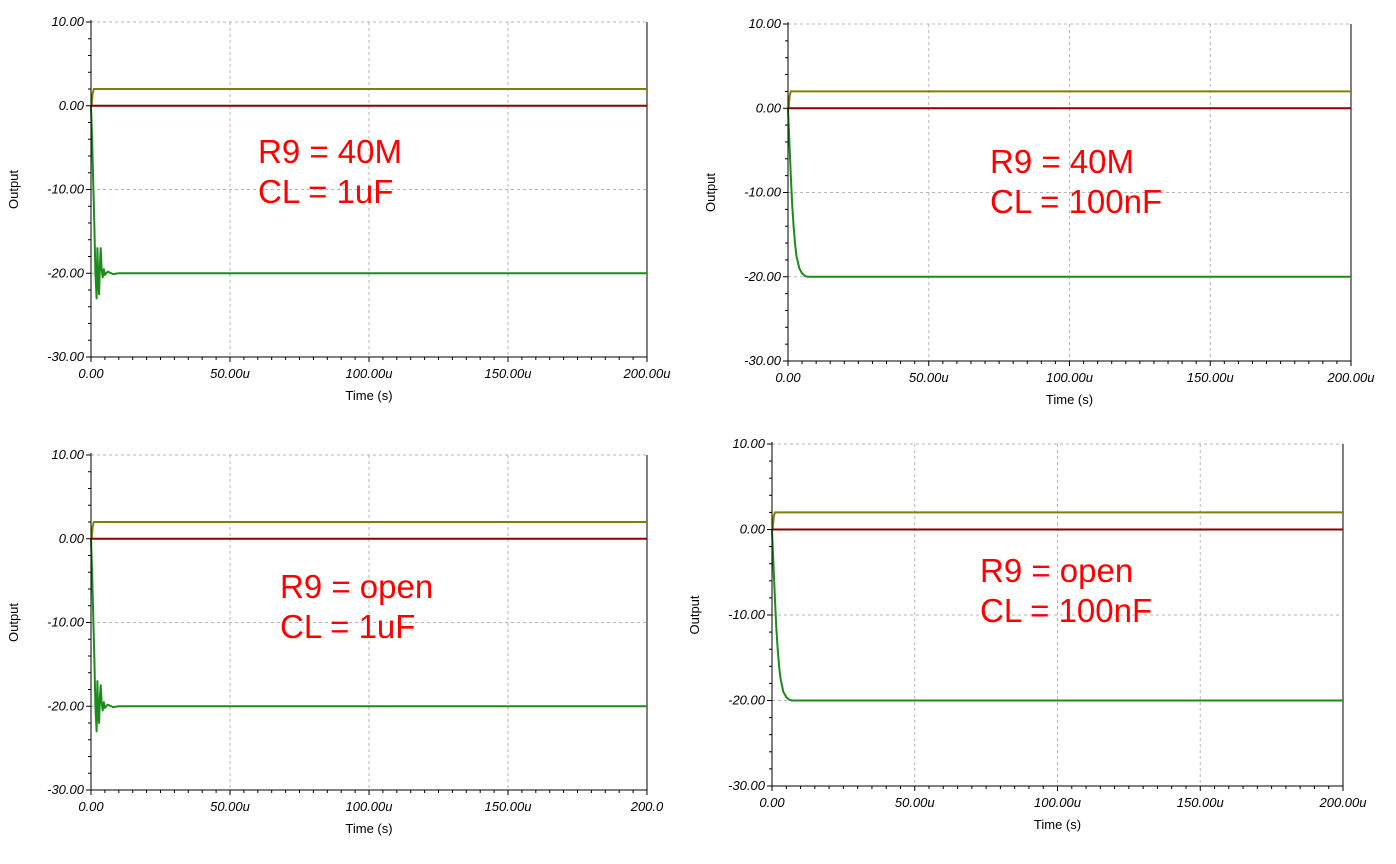 The image size is (1396, 864). I want to click on annotation-panel-3: R9 = open CL = 1uF, so click(356, 607).